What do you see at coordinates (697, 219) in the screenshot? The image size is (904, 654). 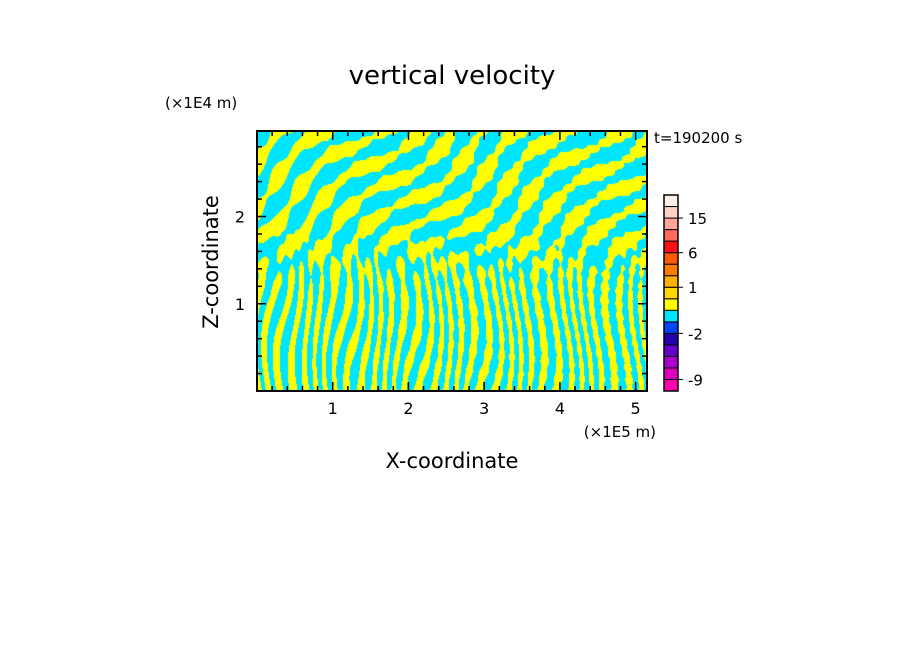 I see `colorbar-tick-label: 15` at bounding box center [697, 219].